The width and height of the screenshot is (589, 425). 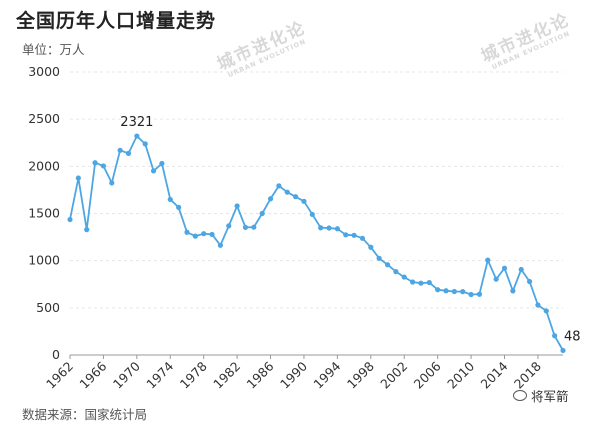 What do you see at coordinates (44, 260) in the screenshot?
I see `y-tick-label: 1000` at bounding box center [44, 260].